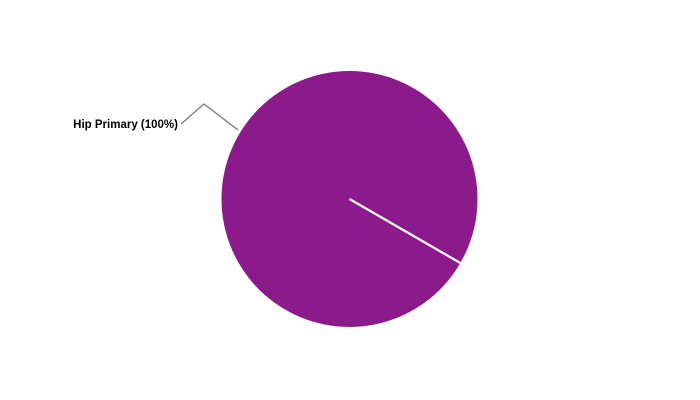 The width and height of the screenshot is (700, 400). Describe the element at coordinates (209, 117) in the screenshot. I see `slice-leader-line` at that location.